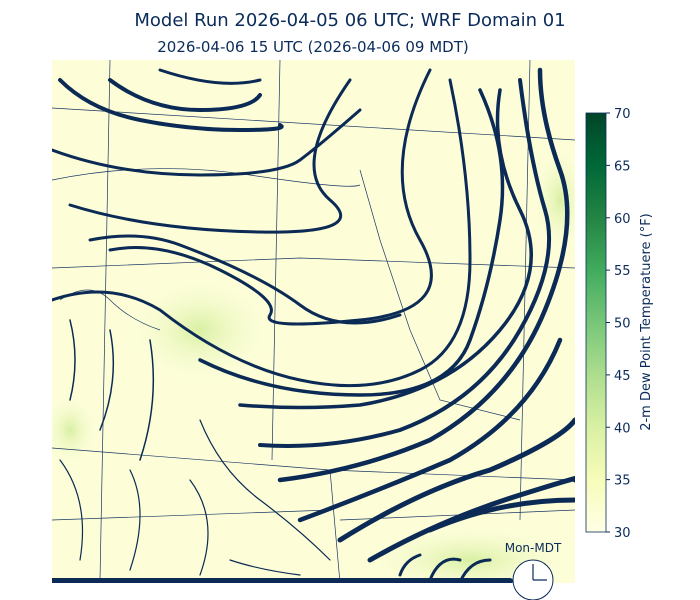  I want to click on colorbar, so click(596, 322).